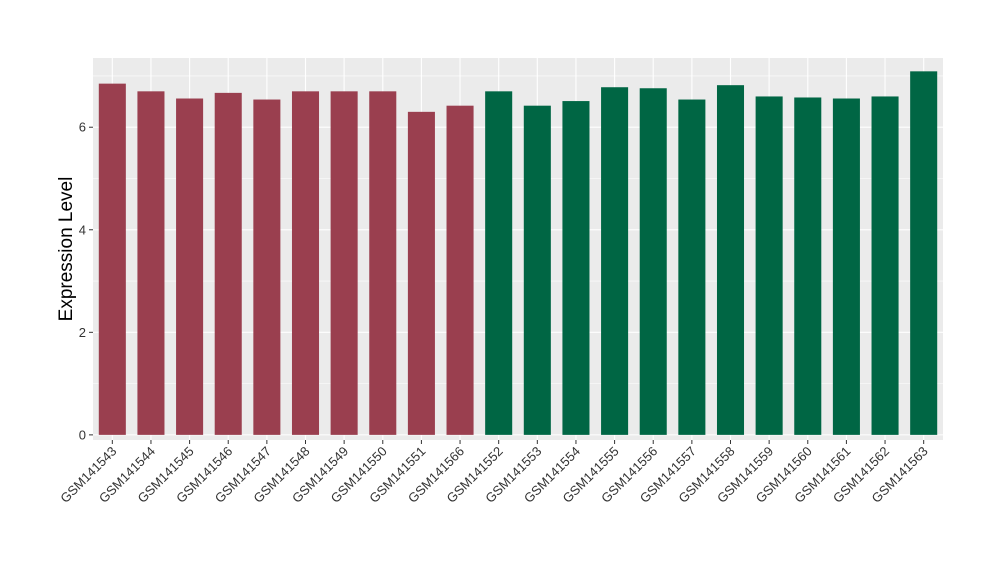 Image resolution: width=1000 pixels, height=580 pixels. What do you see at coordinates (305, 263) in the screenshot?
I see `bar-GSM141548` at bounding box center [305, 263].